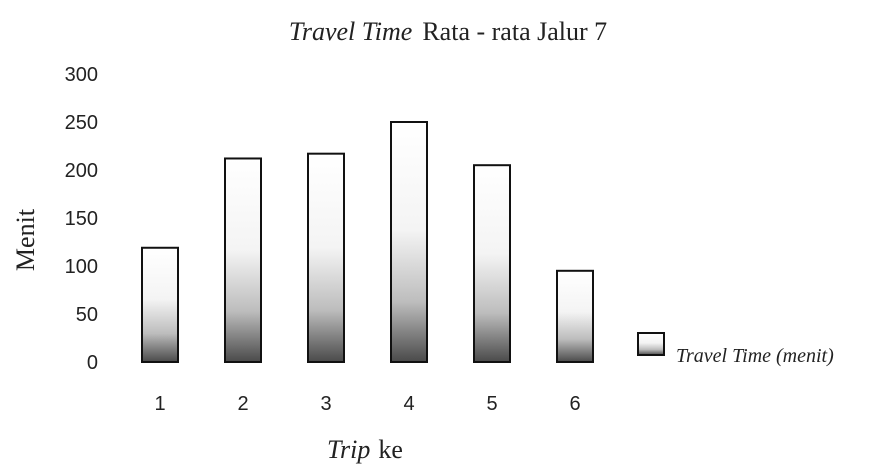 The image size is (885, 470). I want to click on x-axis-ticks: 1 2 3 4 5 6, so click(367, 404).